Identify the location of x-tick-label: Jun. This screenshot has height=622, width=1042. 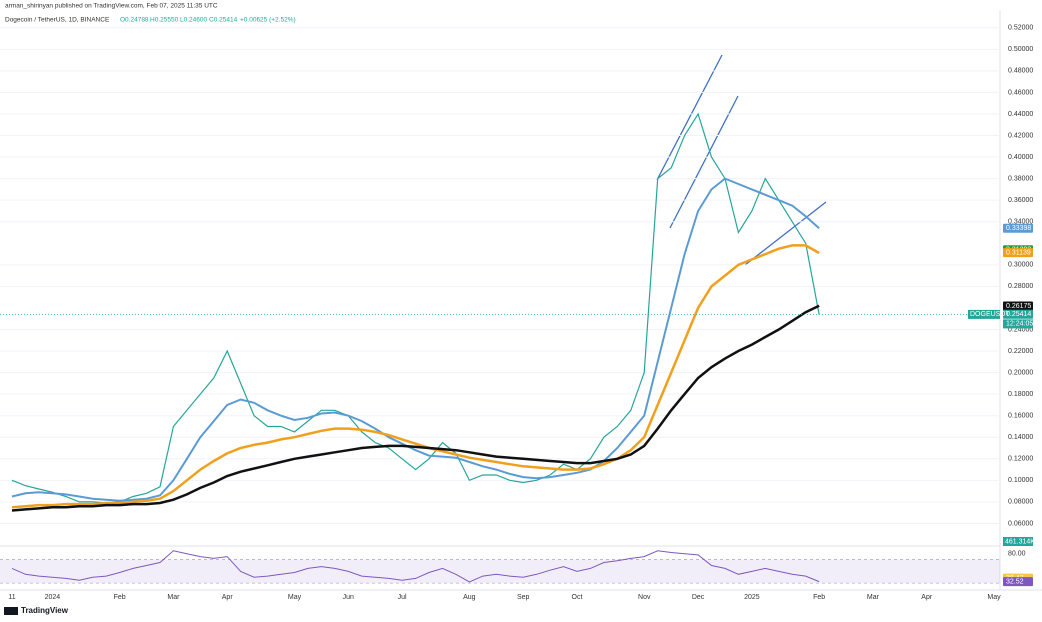
(348, 597).